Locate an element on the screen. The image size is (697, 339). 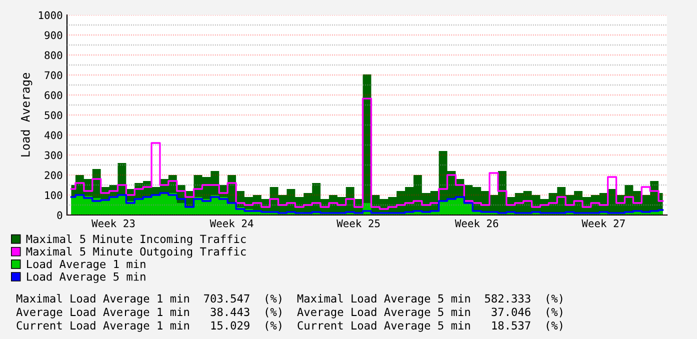
y-tick-label: 500 is located at coordinates (53, 115).